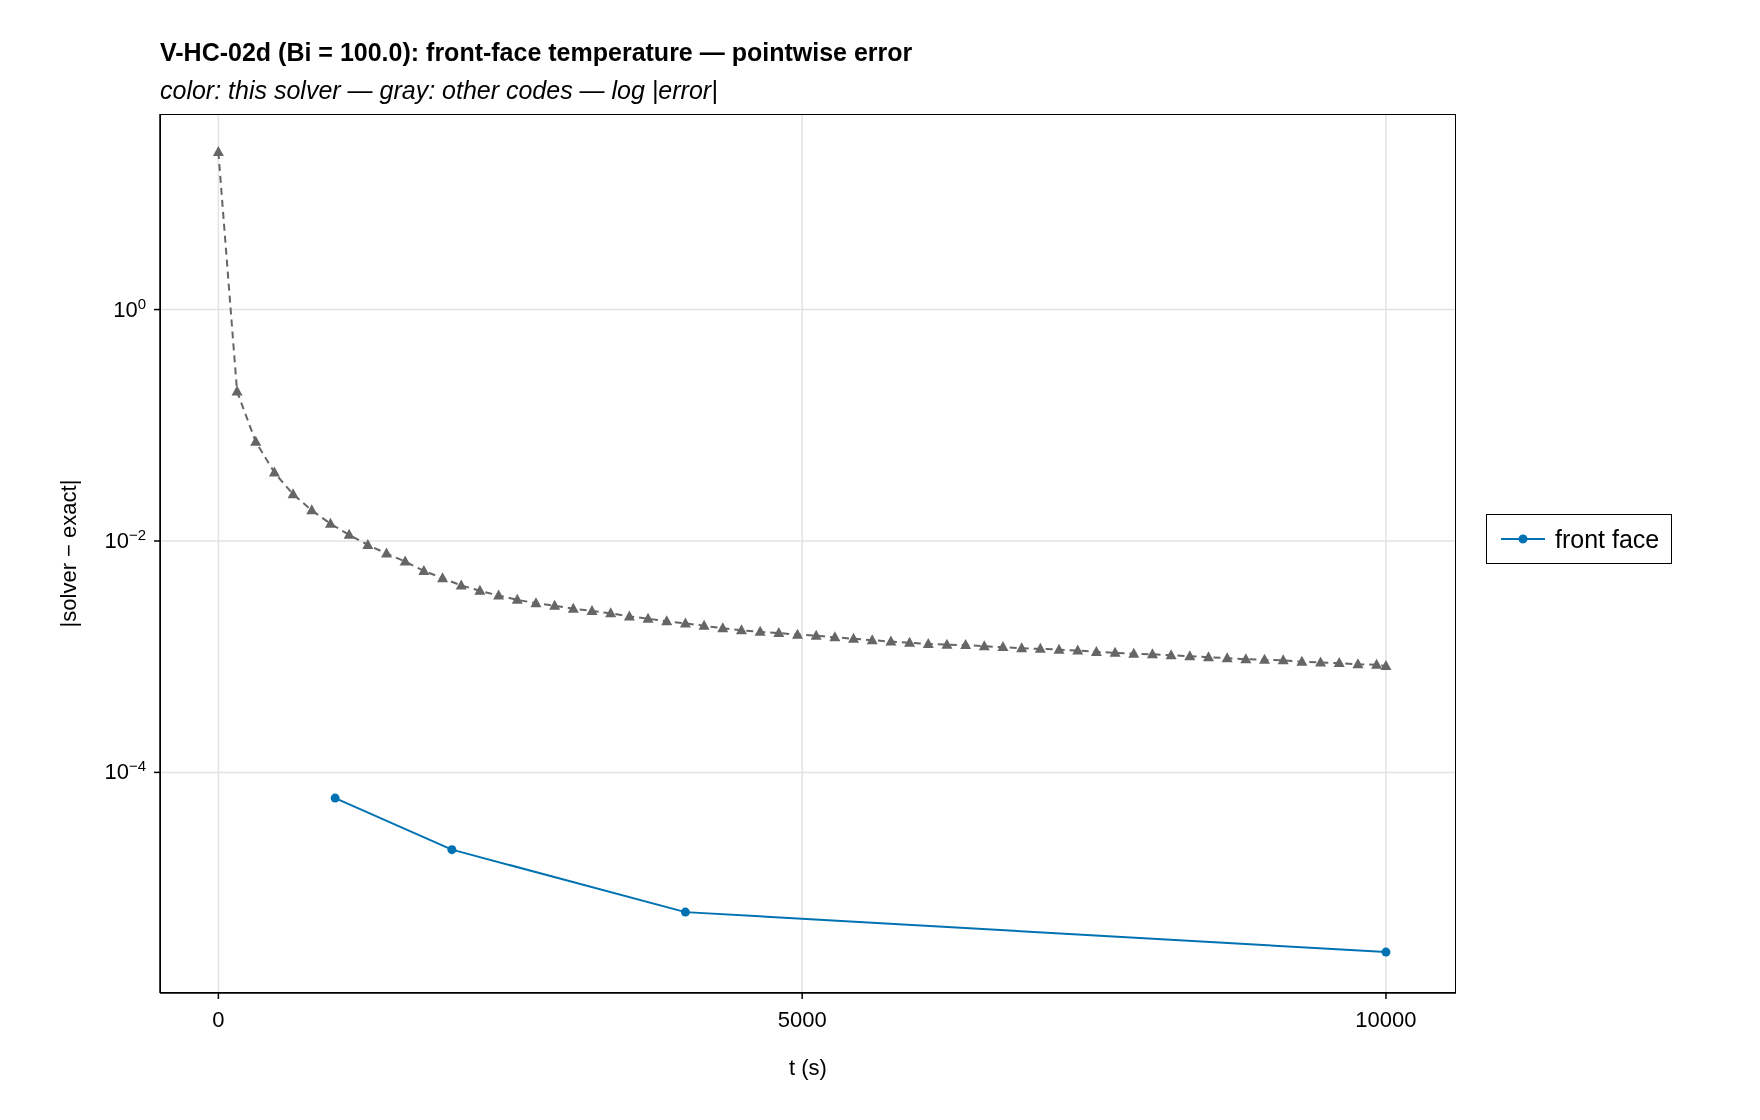 This screenshot has height=1120, width=1760. I want to click on y-tick-label: 10$^{0}$, so click(129, 308).